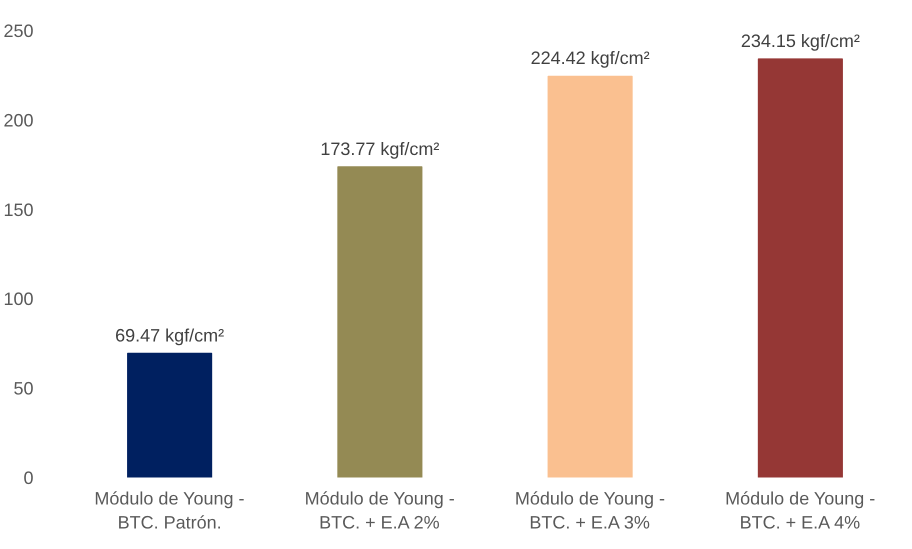  What do you see at coordinates (18, 210) in the screenshot?
I see `y-tick-label: 150` at bounding box center [18, 210].